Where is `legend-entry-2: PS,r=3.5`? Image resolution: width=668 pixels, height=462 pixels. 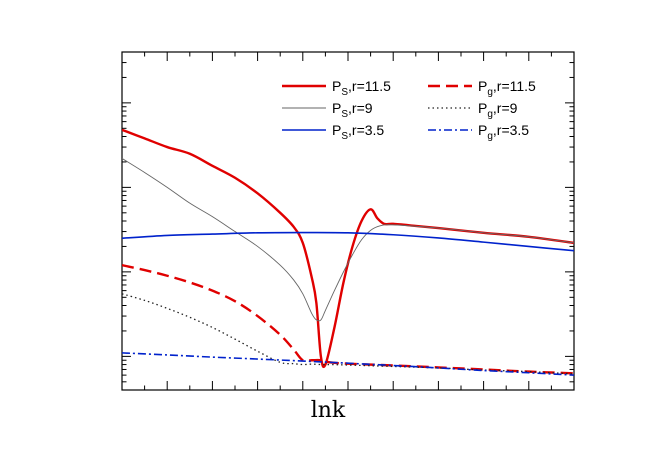
legend-entry-2: PS,r=3.5 is located at coordinates (333, 132).